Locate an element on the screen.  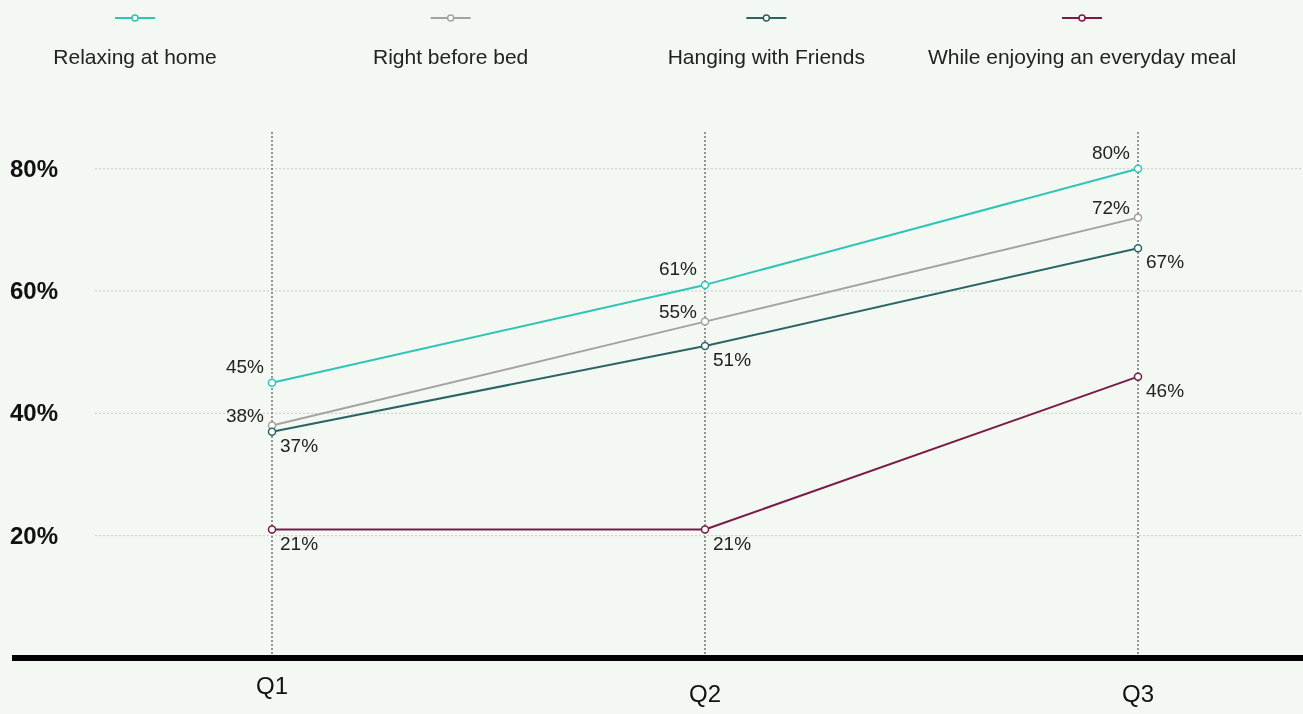
legend-label: While enjoying an everyday meal is located at coordinates (1082, 56).